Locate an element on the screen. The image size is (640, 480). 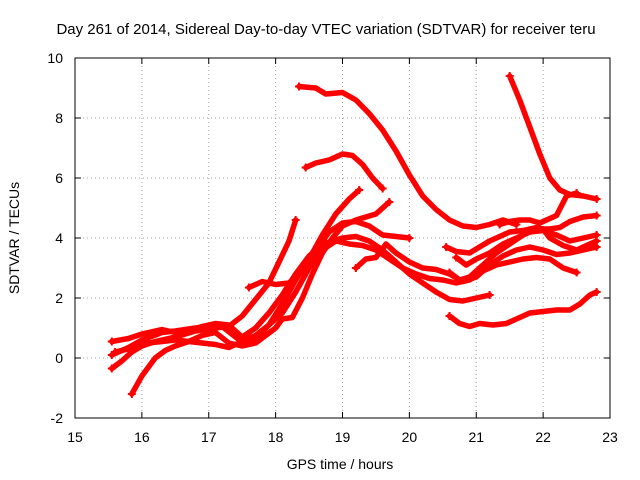
y-axis-label: SDTVAR / TECUs is located at coordinates (14, 238).